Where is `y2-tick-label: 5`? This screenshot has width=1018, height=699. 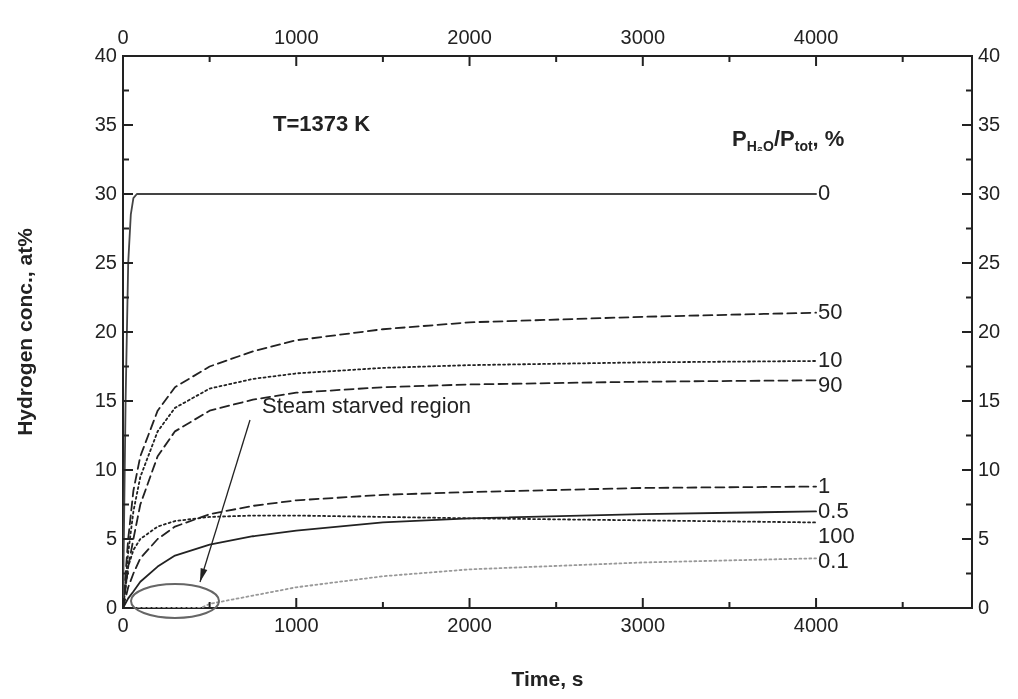
y2-tick-label: 5 is located at coordinates (984, 537).